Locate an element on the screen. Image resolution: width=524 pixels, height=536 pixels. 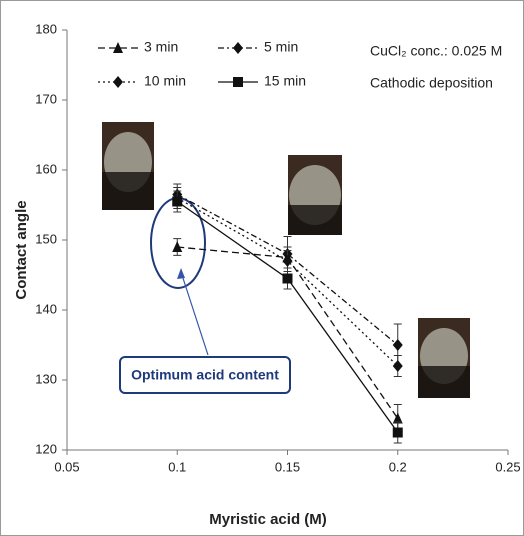
x-tick-label: 0.25 is located at coordinates (507, 466).